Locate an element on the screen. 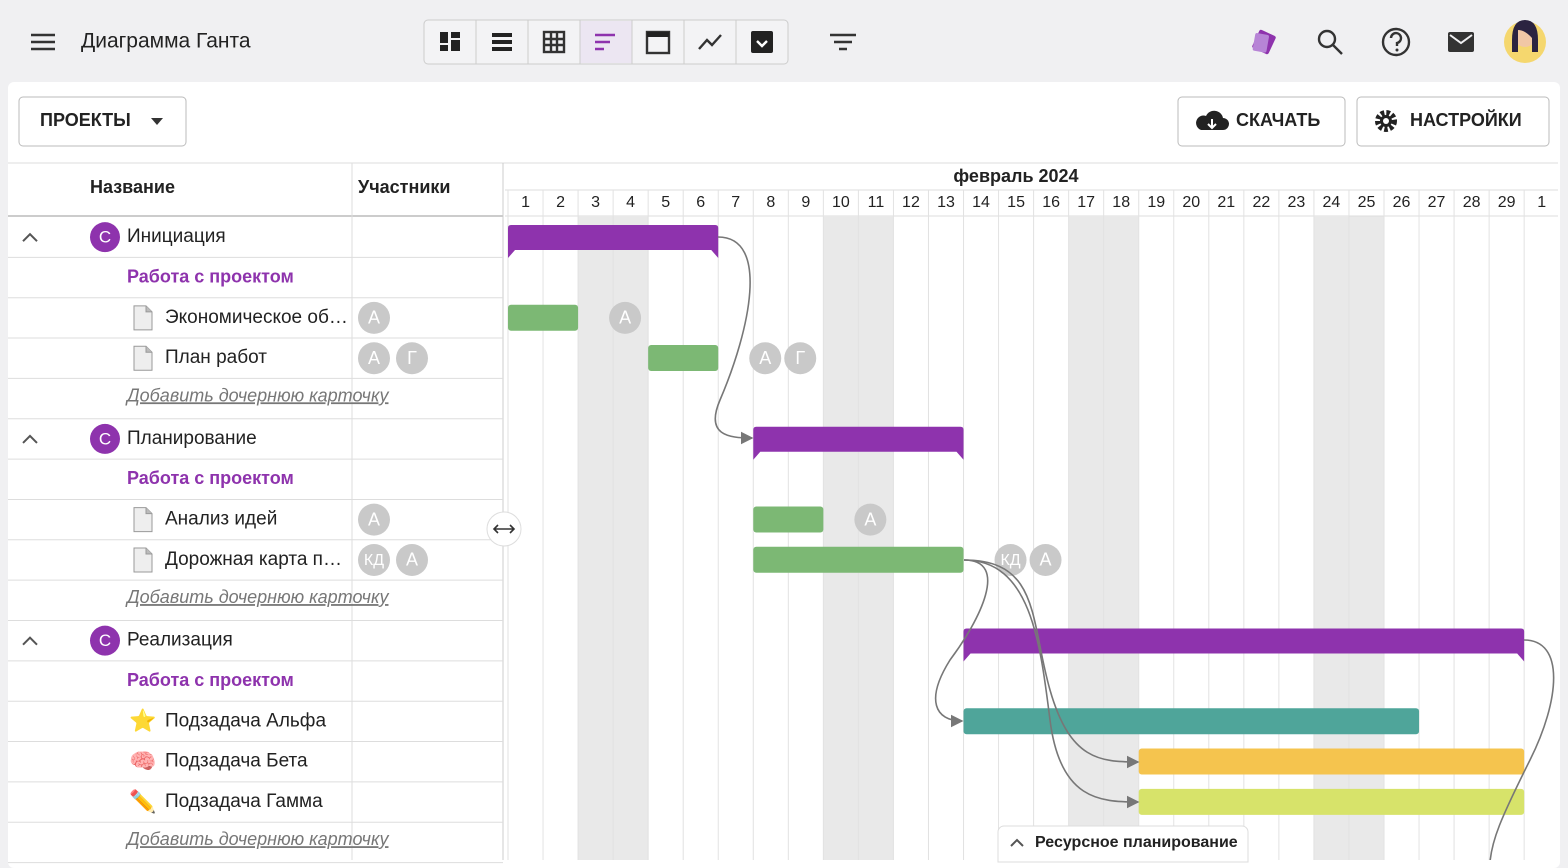 The height and width of the screenshot is (868, 1568). group-name: Планирование is located at coordinates (192, 438).